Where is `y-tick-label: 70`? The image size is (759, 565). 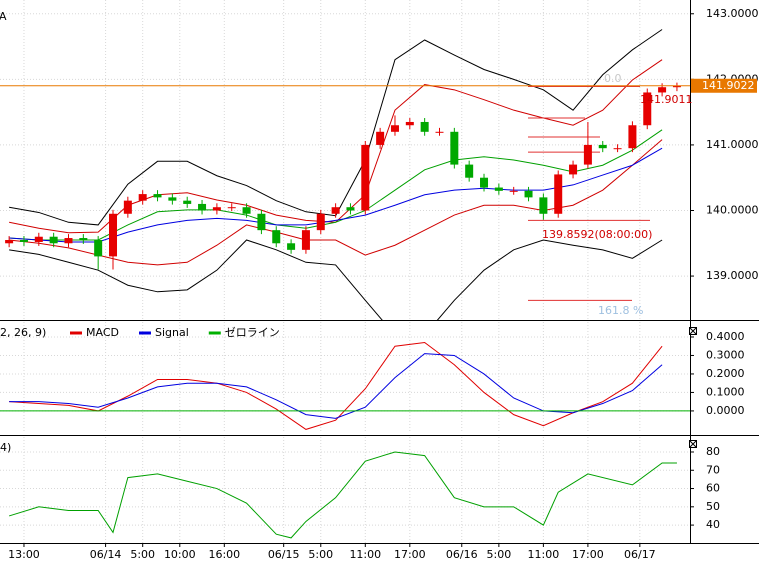 y-tick-label: 70 is located at coordinates (713, 469).